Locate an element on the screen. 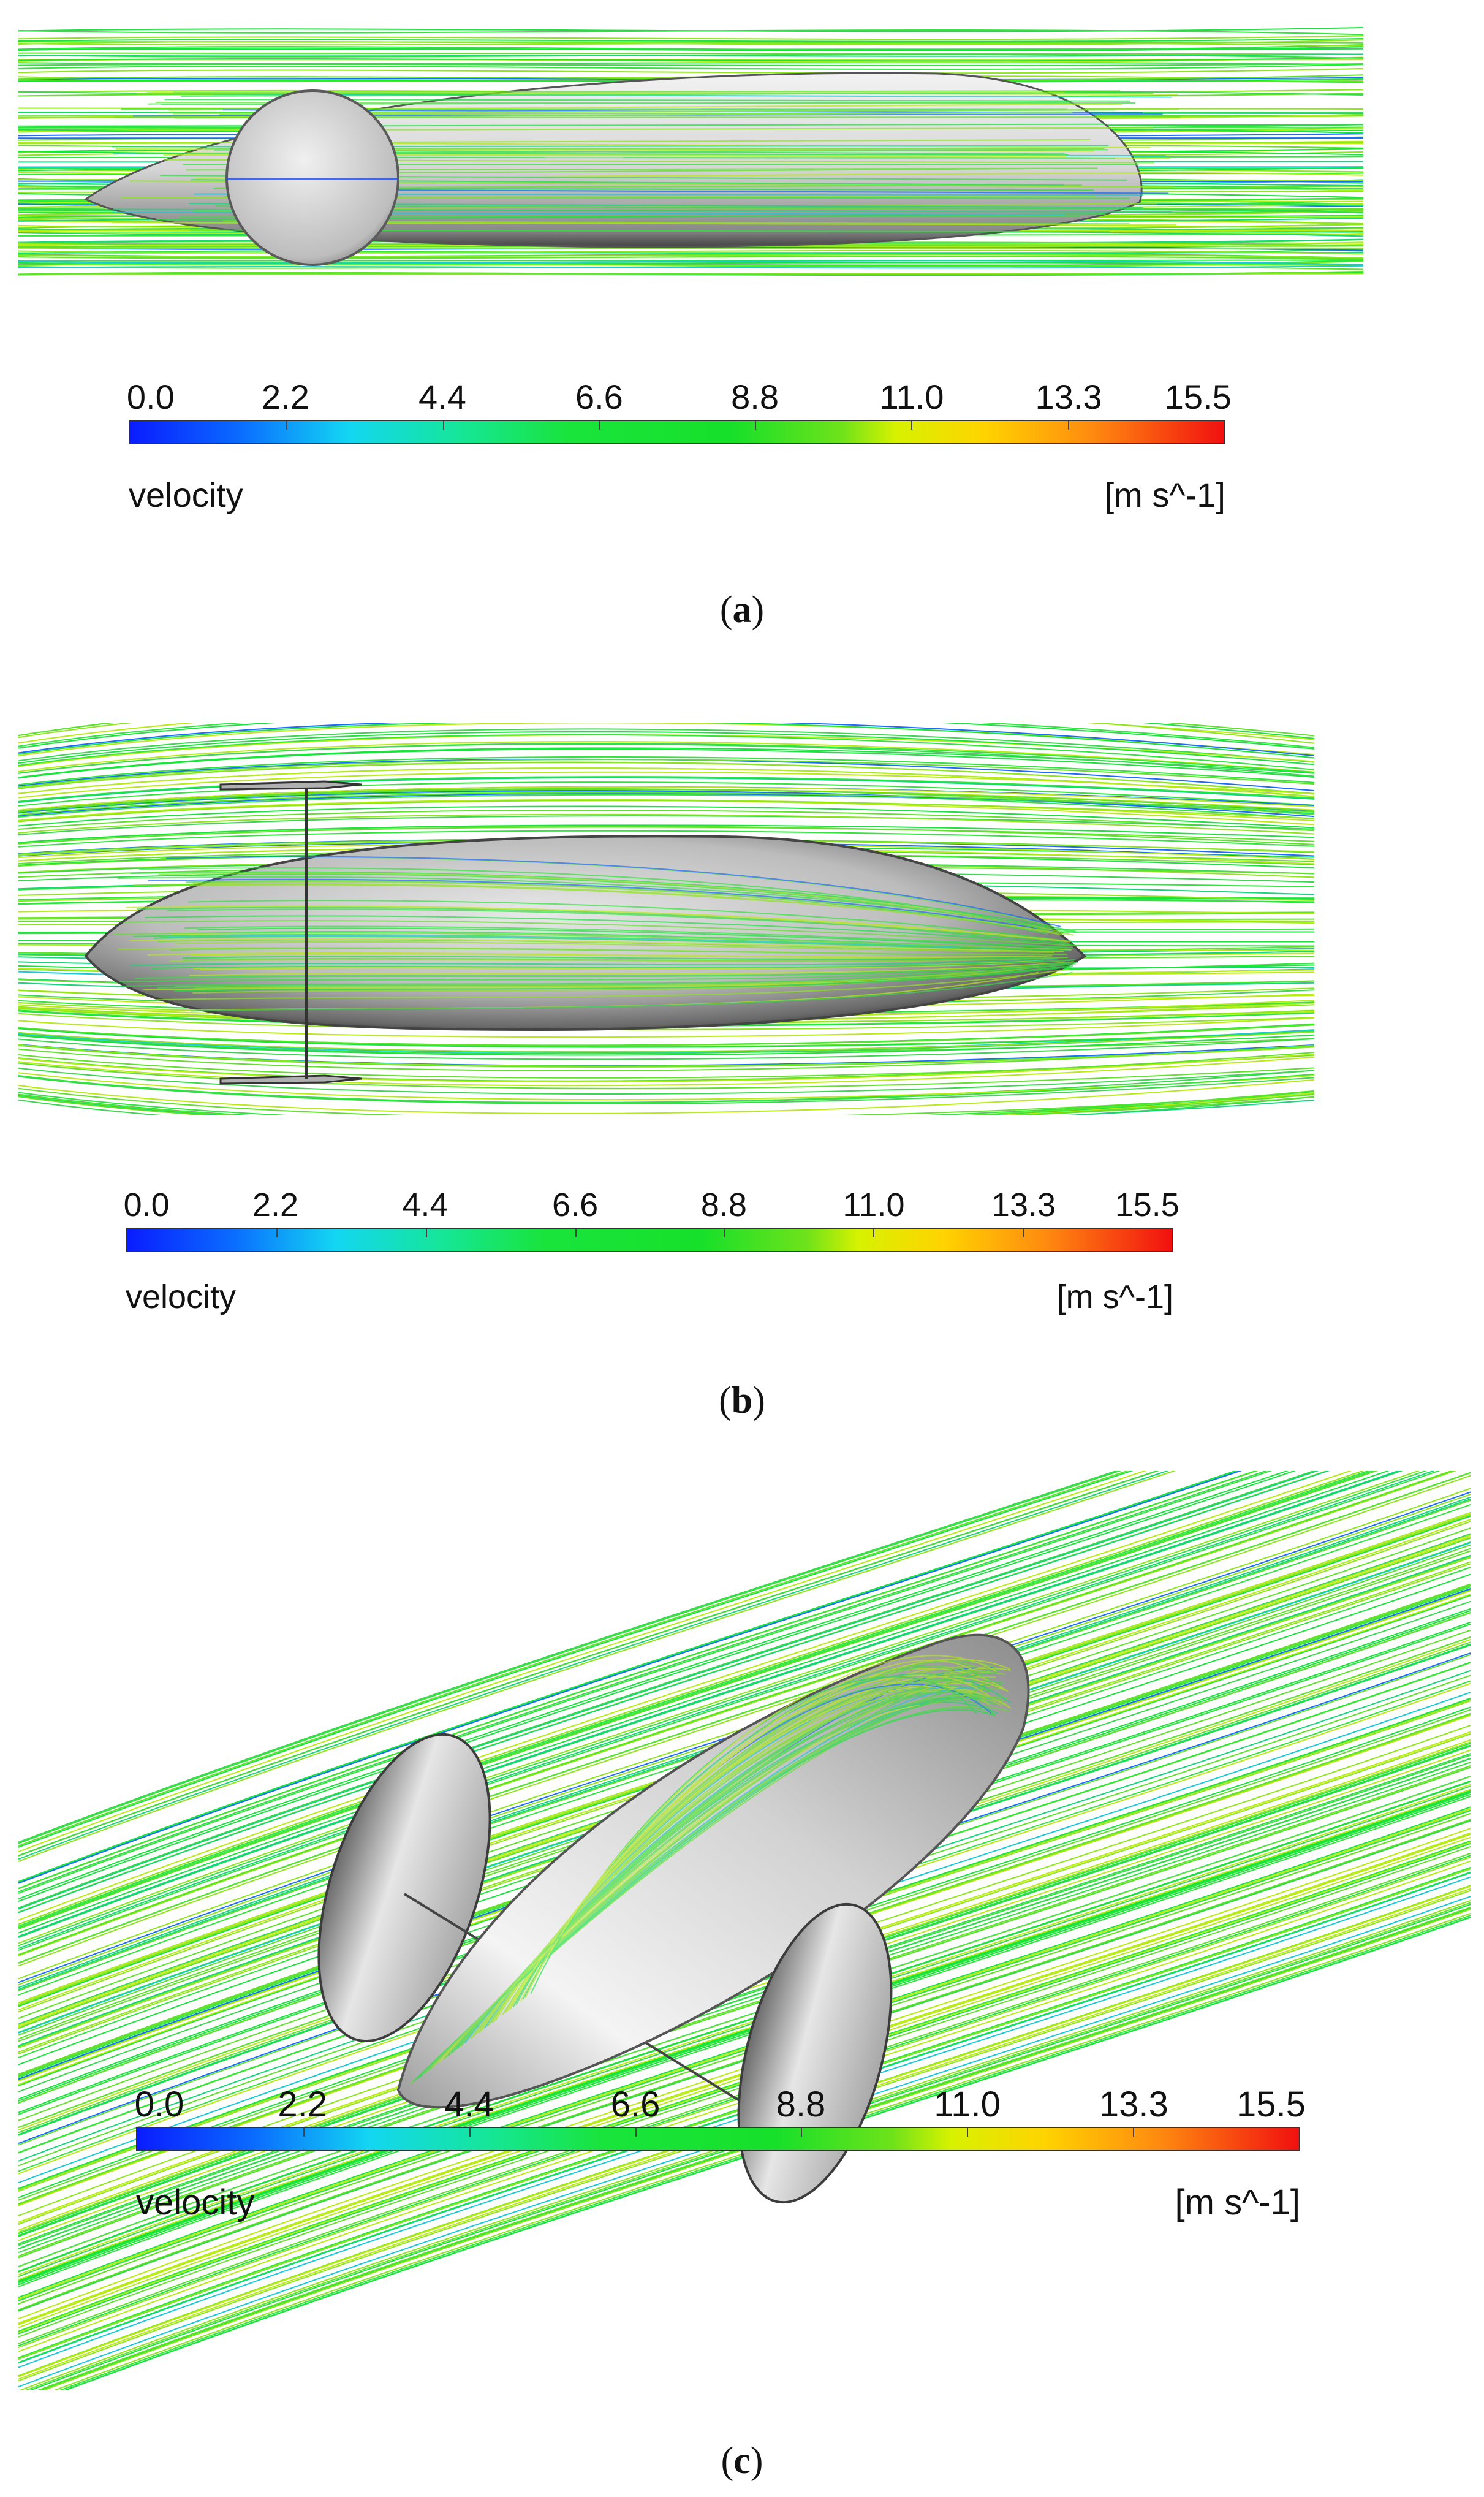 The height and width of the screenshot is (2497, 1484). tick-label: 8.8 is located at coordinates (801, 2104).